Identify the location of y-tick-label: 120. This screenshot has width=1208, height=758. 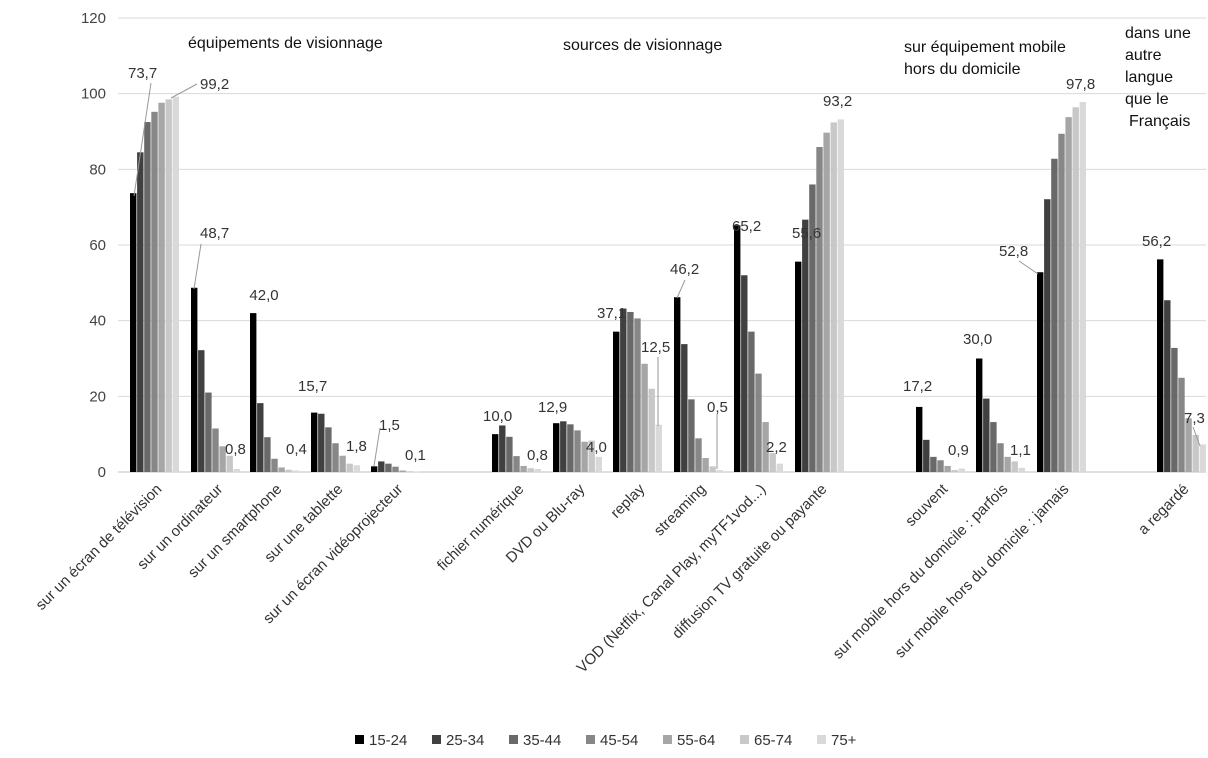
(93, 18).